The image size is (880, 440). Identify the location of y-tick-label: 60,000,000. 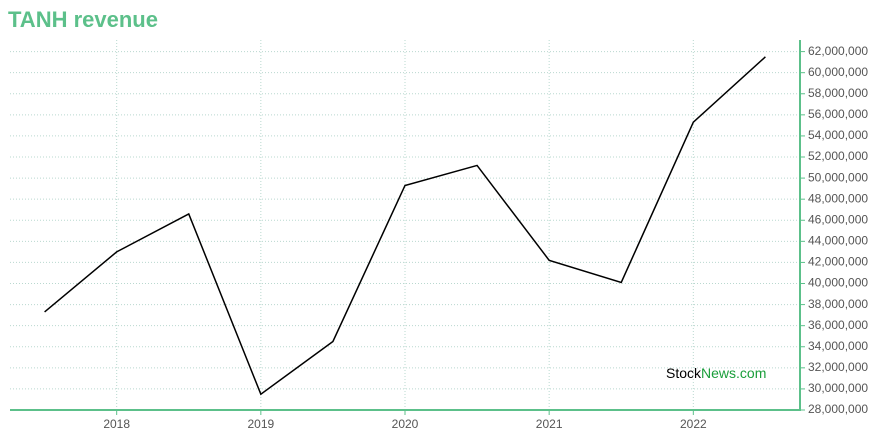
(838, 72).